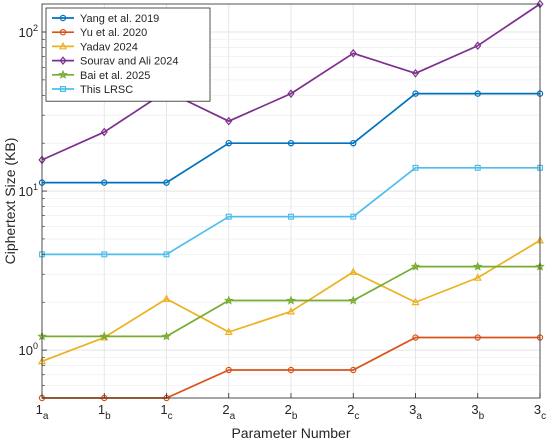  I want to click on x-tick-label: 1c, so click(166, 412).